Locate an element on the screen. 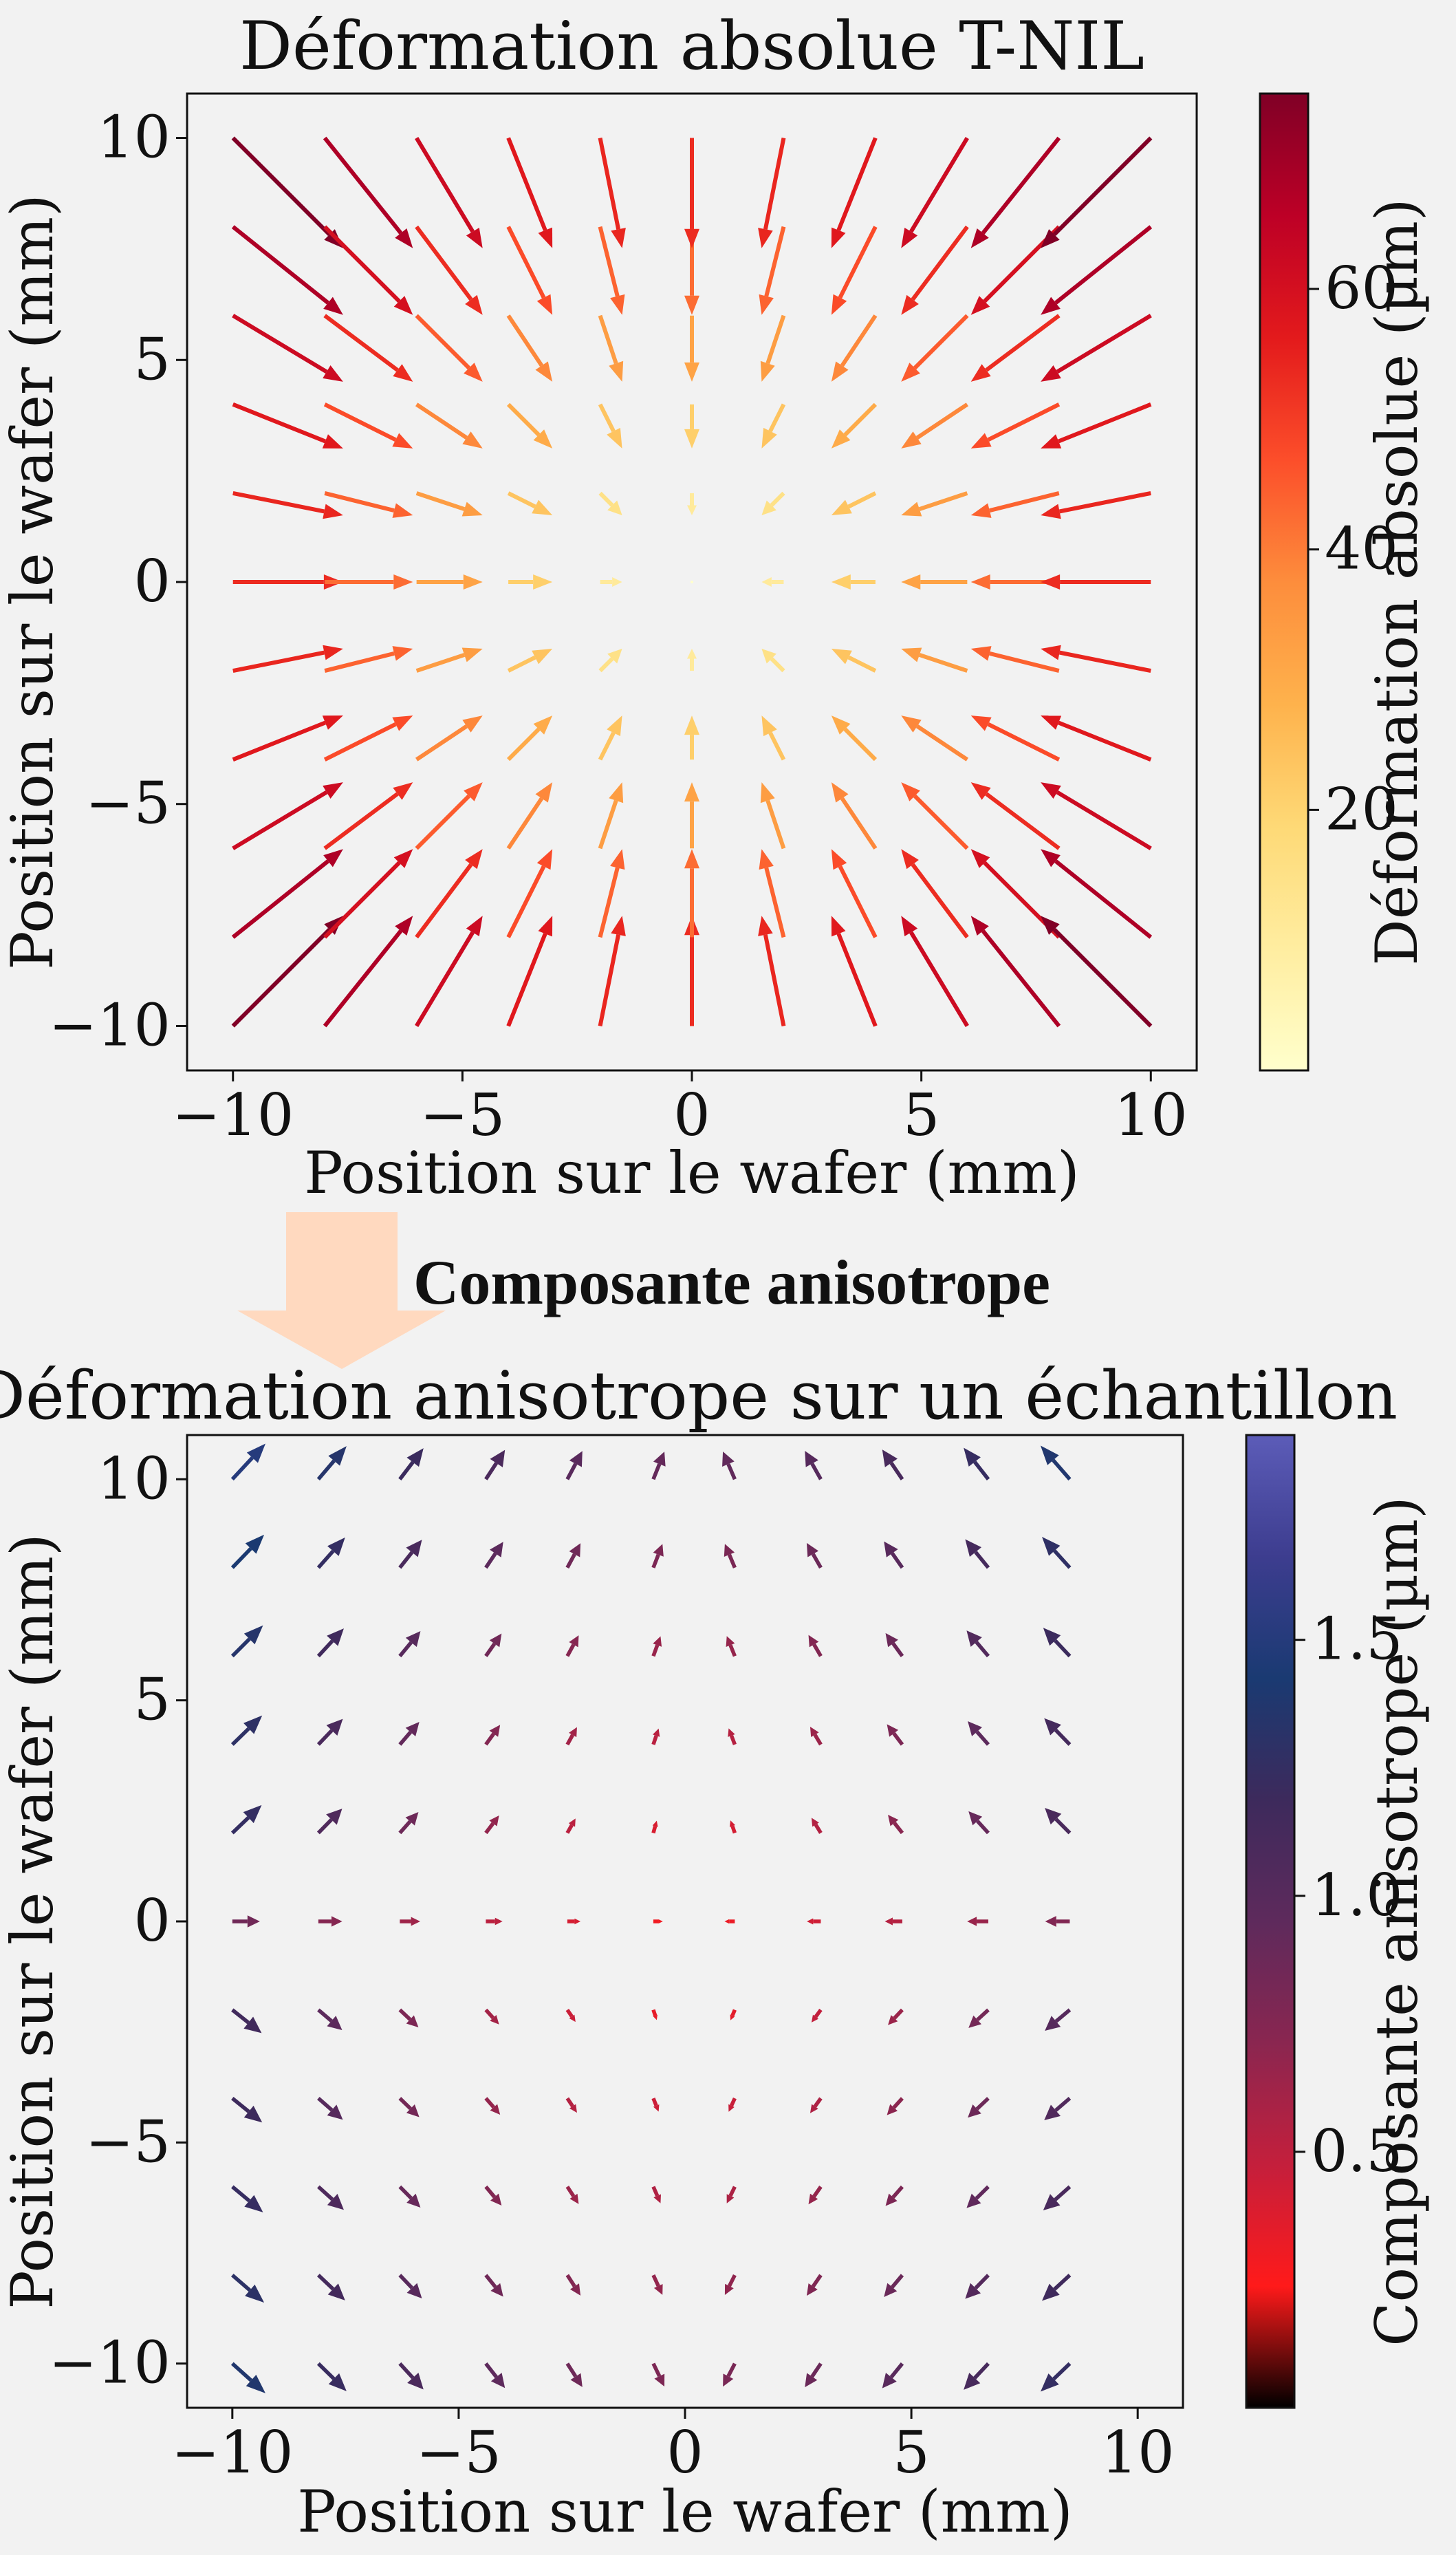 This screenshot has height=2555, width=1456. y-tick-label: 0 is located at coordinates (152, 1920).